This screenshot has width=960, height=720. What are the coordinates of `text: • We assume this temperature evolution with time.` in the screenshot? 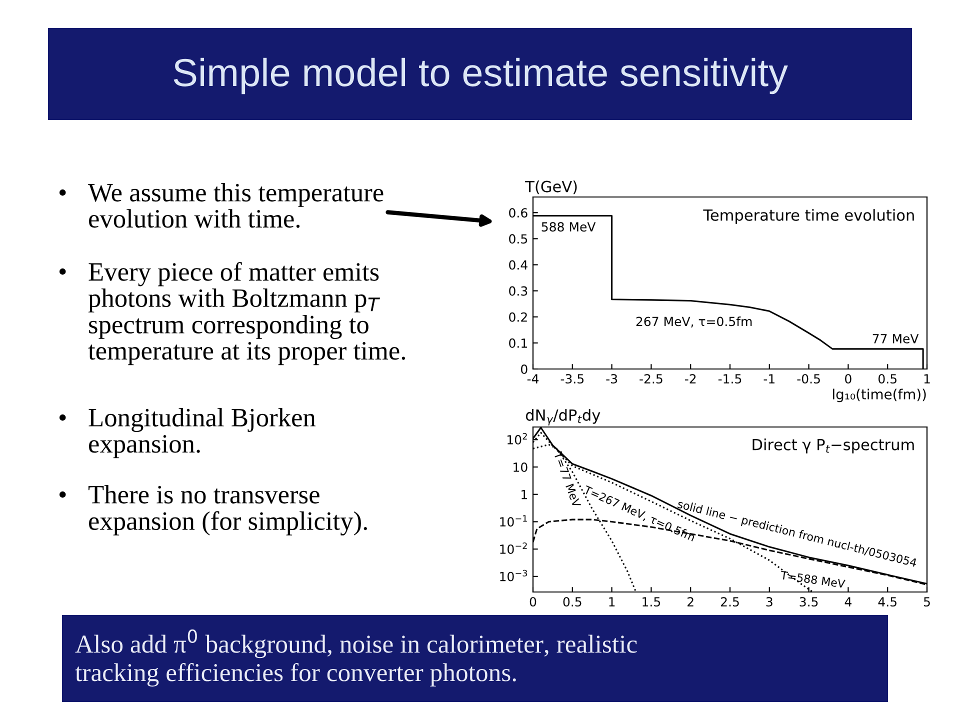 It's located at (221, 205).